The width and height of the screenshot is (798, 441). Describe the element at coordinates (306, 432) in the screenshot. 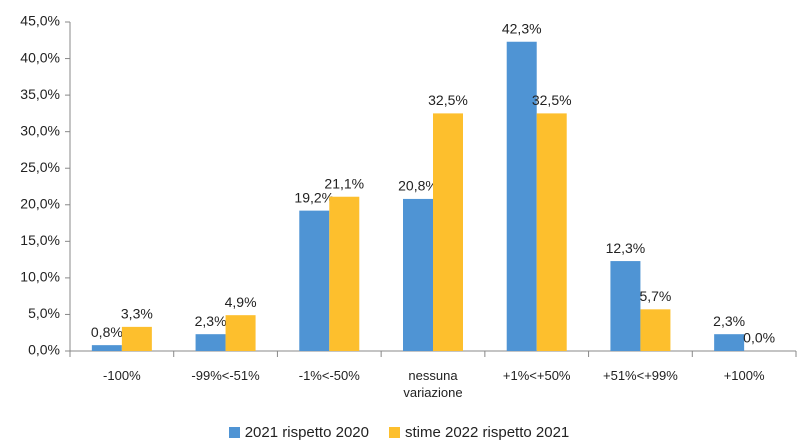

I see `legend-label: 2021 rispetto 2020` at that location.